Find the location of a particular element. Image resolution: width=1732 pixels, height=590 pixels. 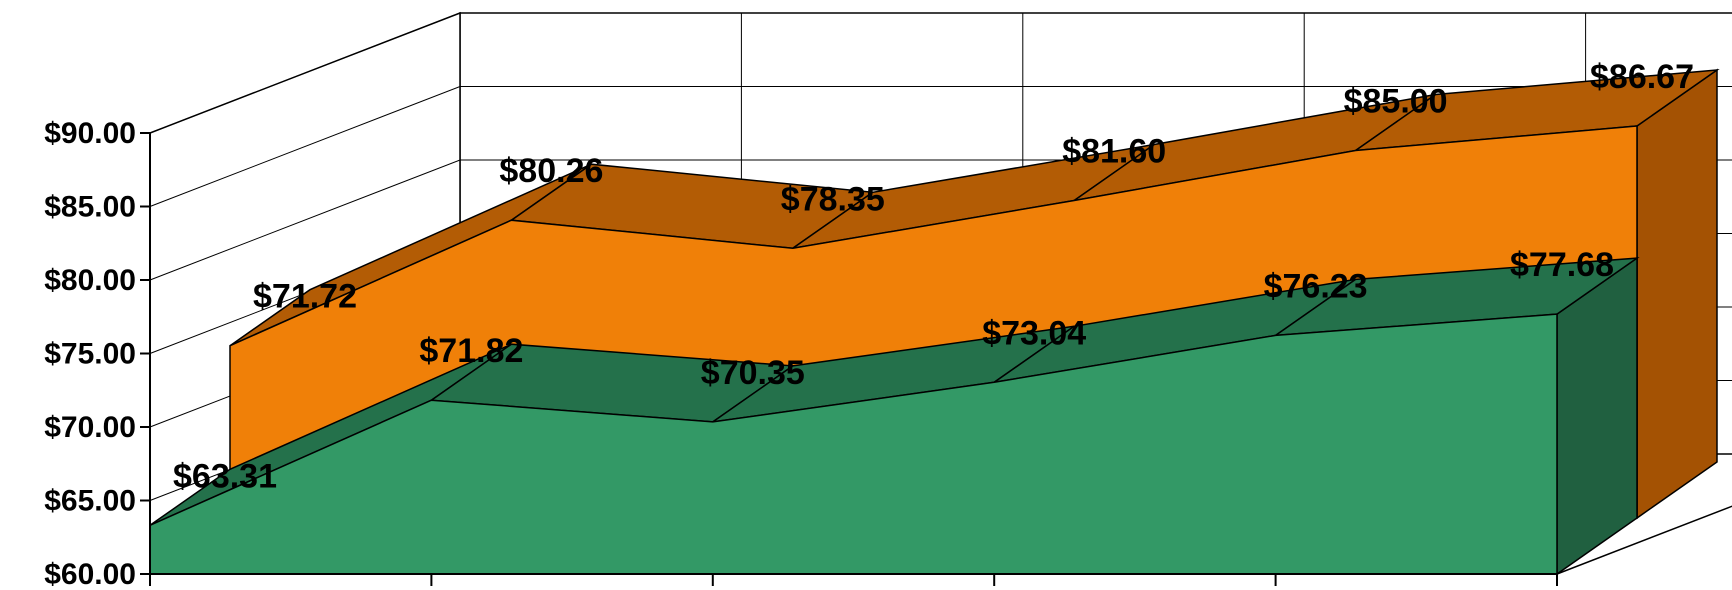

data-label: $80.26 is located at coordinates (551, 171).